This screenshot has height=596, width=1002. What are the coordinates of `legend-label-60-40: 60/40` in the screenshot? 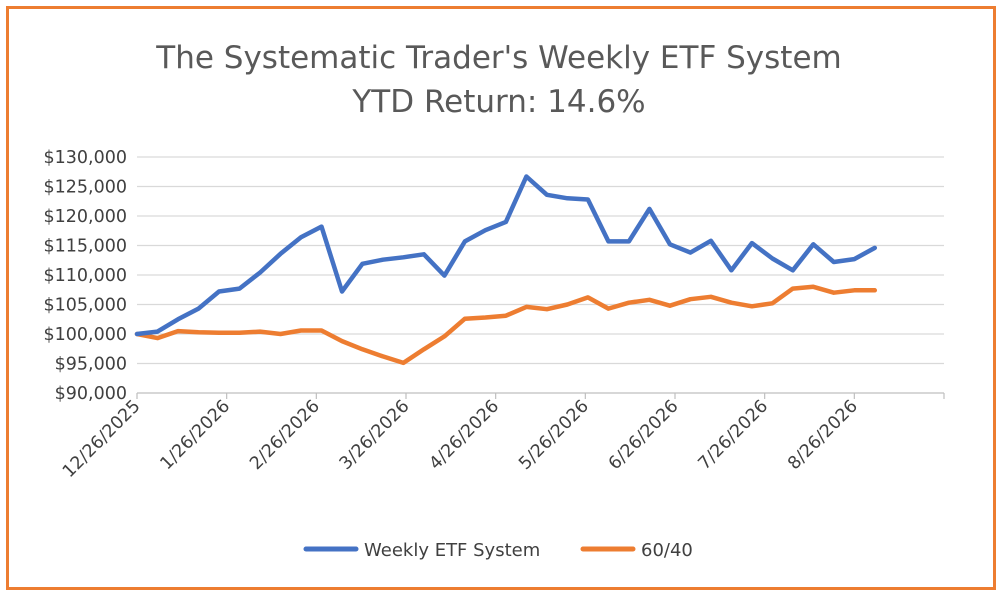 It's located at (667, 550).